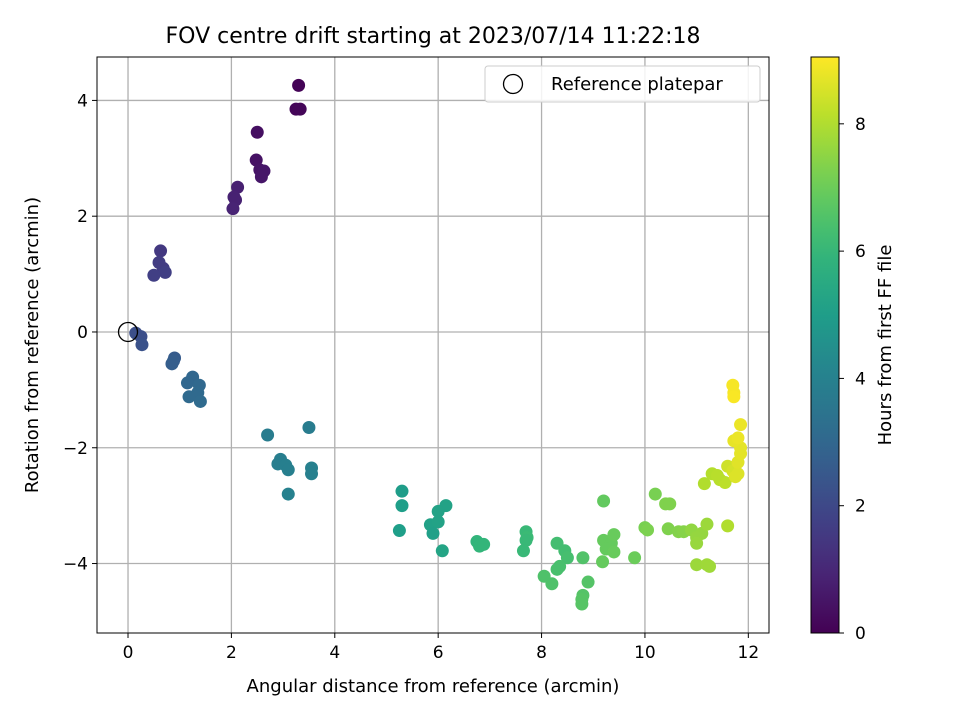 The height and width of the screenshot is (724, 960). I want to click on reference-point-marker, so click(128, 332).